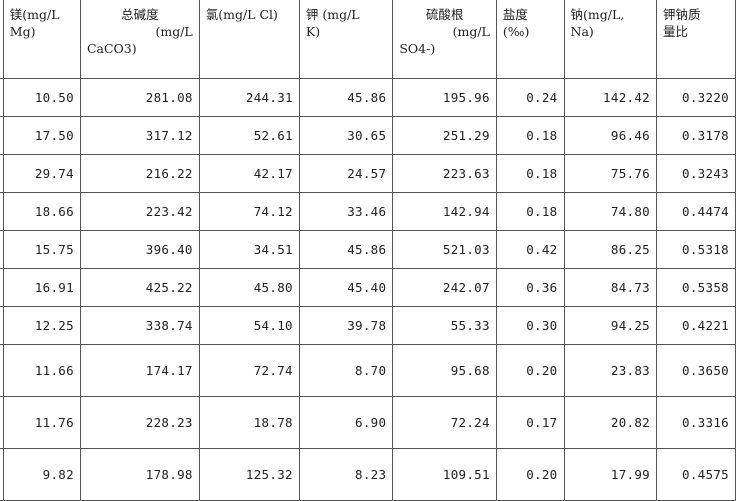 Image resolution: width=750 pixels, height=501 pixels. Describe the element at coordinates (41, 97) in the screenshot. I see `cell-magnesium: 10.50` at that location.